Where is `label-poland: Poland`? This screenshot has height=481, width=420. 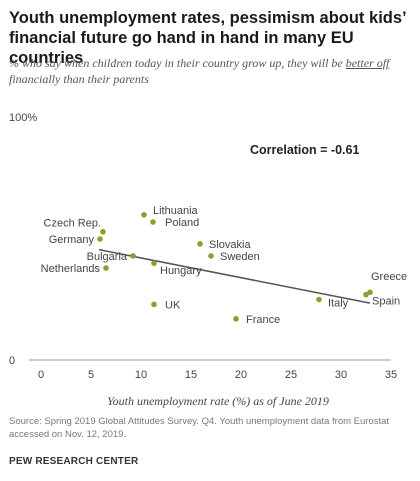
label-poland: Poland is located at coordinates (182, 223).